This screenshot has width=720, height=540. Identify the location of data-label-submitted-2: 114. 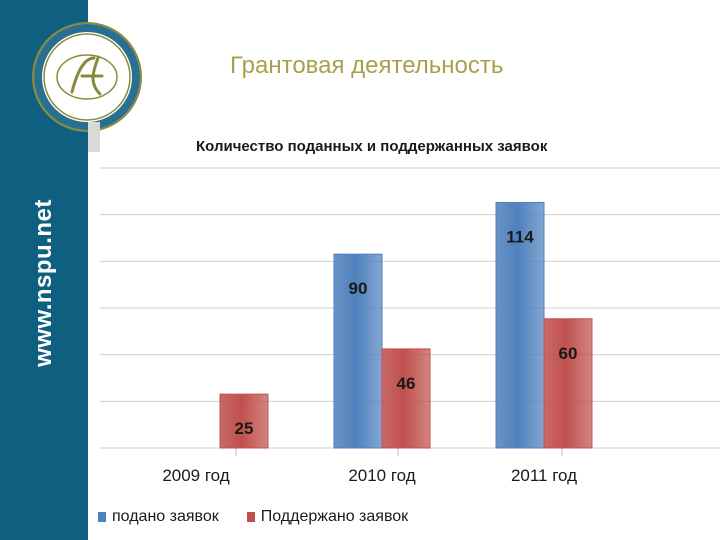
(520, 236).